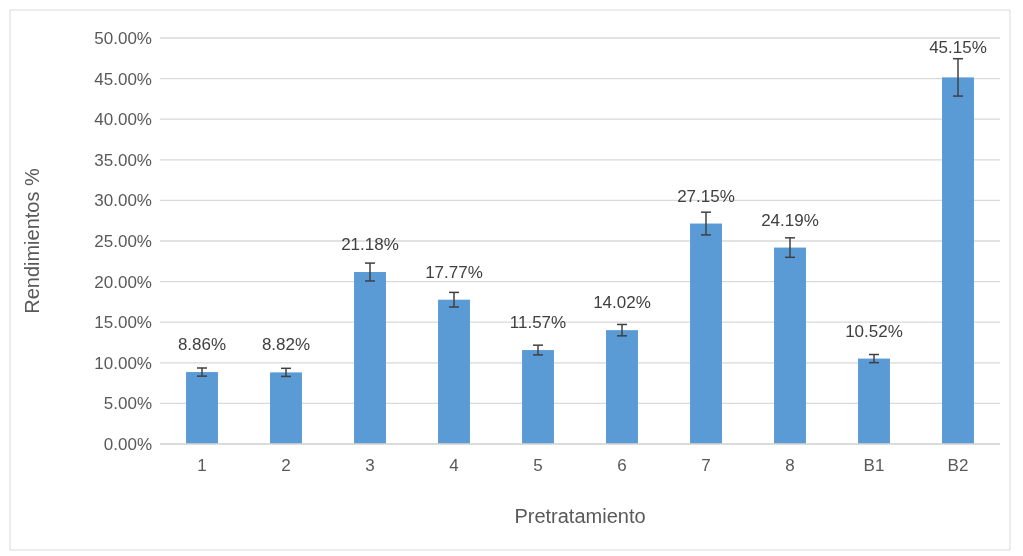 Image resolution: width=1023 pixels, height=556 pixels. I want to click on x-tick-label: 5, so click(538, 465).